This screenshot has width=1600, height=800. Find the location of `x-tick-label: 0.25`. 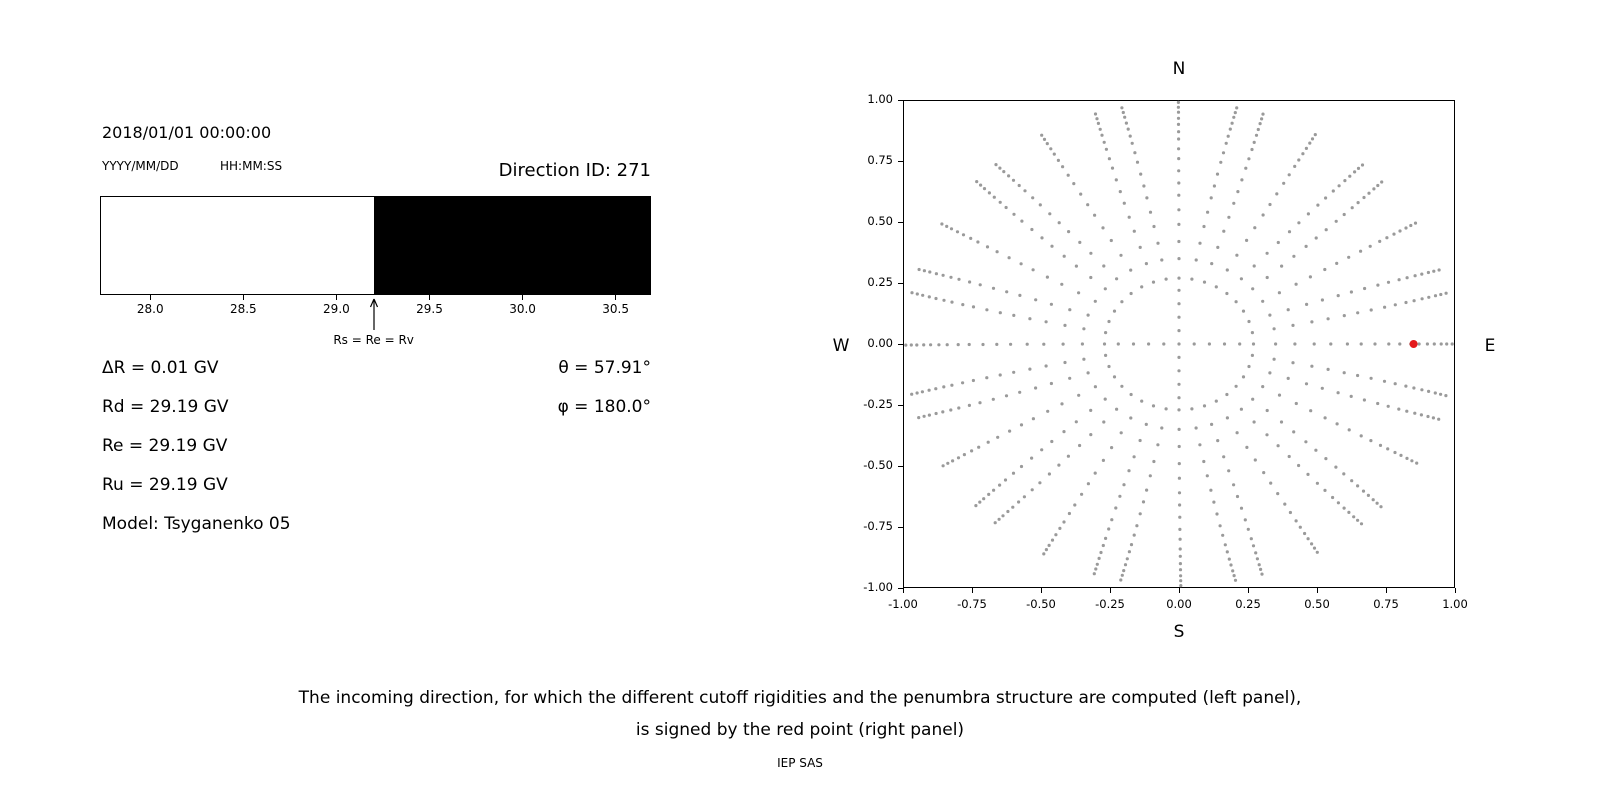

x-tick-label: 0.25 is located at coordinates (1248, 604).